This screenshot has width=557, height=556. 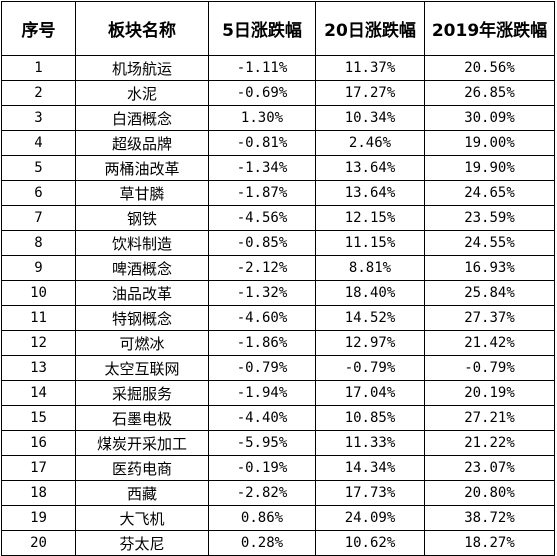 I want to click on cell-20day-change: 12.15%, so click(x=370, y=218).